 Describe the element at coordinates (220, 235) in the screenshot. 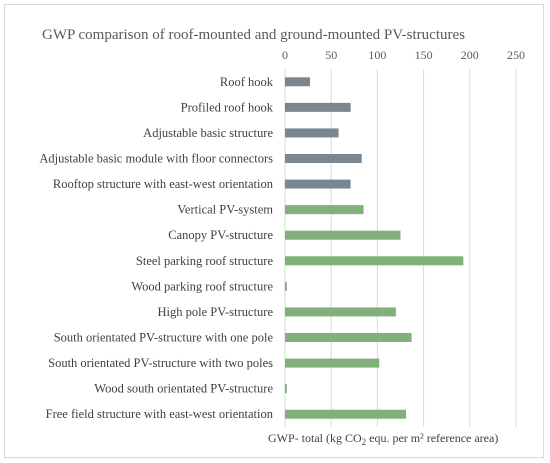

I see `category-label: Canopy PV-structure` at that location.